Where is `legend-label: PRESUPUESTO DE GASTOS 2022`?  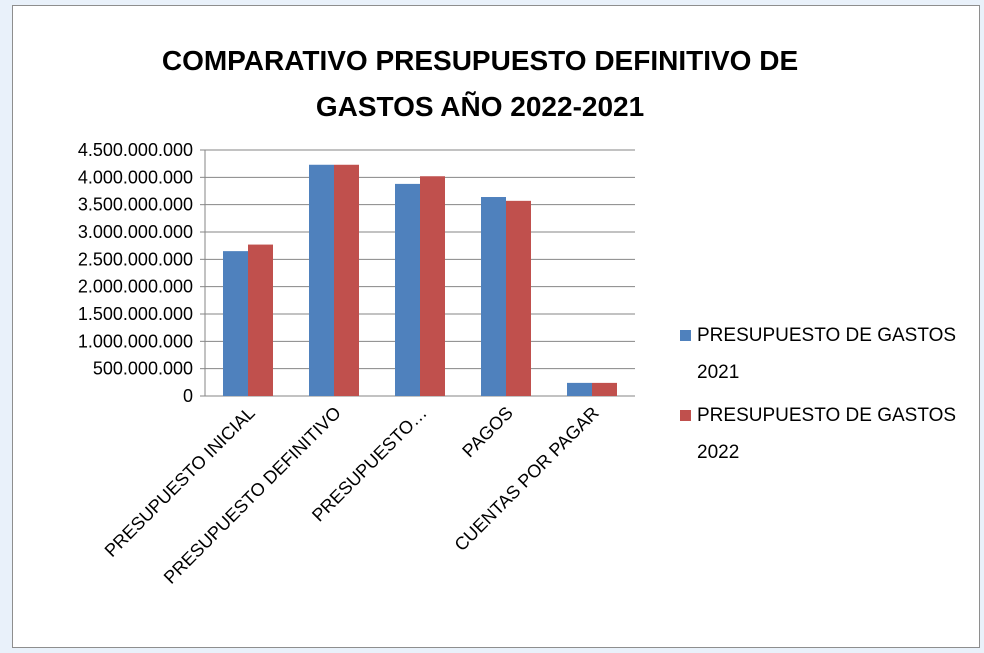 legend-label: PRESUPUESTO DE GASTOS 2022 is located at coordinates (827, 434).